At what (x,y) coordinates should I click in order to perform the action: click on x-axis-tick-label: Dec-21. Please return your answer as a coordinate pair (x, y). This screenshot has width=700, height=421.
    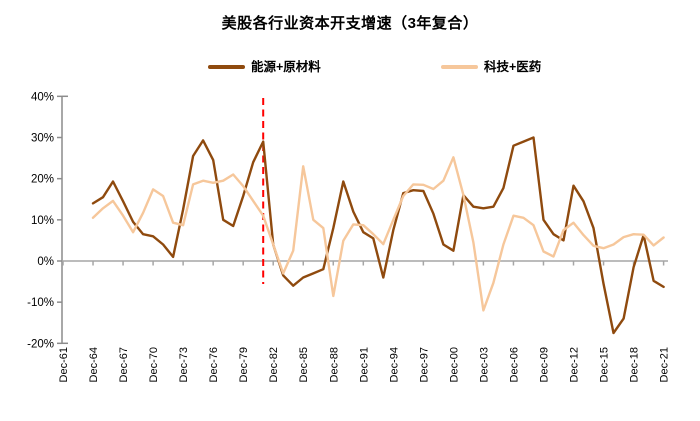
    Looking at the image, I should click on (665, 364).